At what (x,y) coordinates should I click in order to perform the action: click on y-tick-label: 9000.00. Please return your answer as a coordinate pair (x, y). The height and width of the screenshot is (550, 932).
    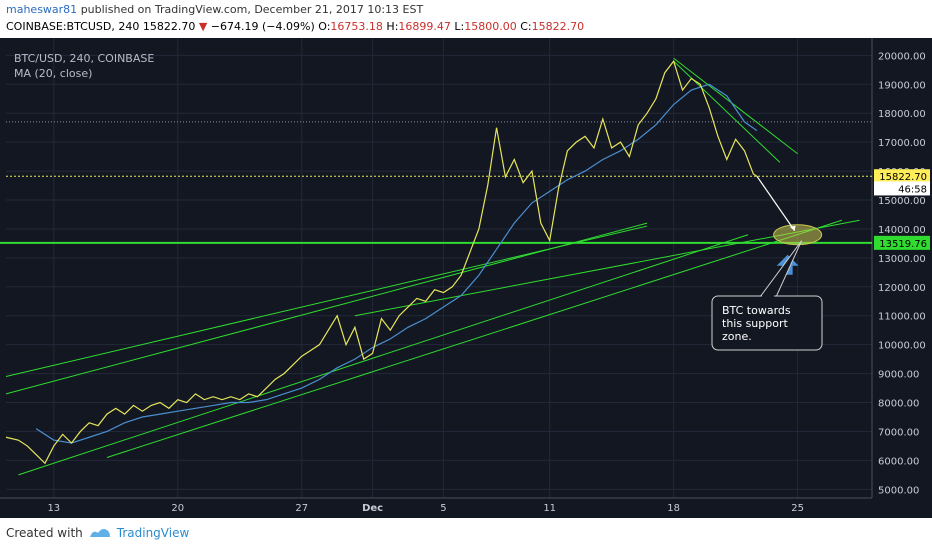
    Looking at the image, I should click on (898, 375).